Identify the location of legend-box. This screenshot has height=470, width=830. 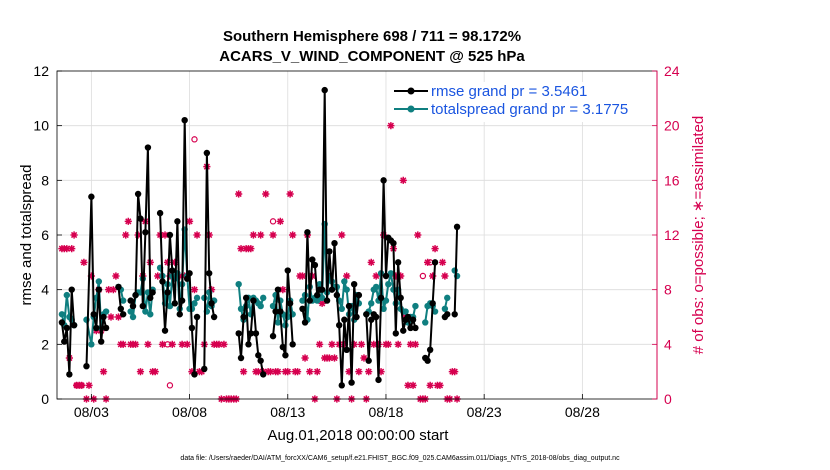
(521, 102).